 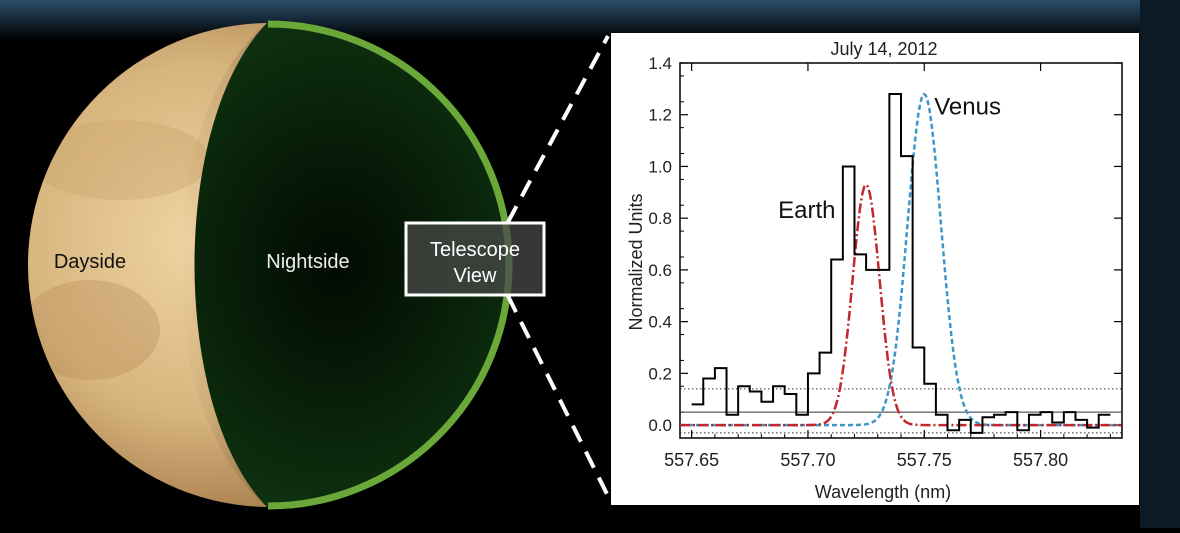 What do you see at coordinates (476, 276) in the screenshot?
I see `telescope-label-line2: View` at bounding box center [476, 276].